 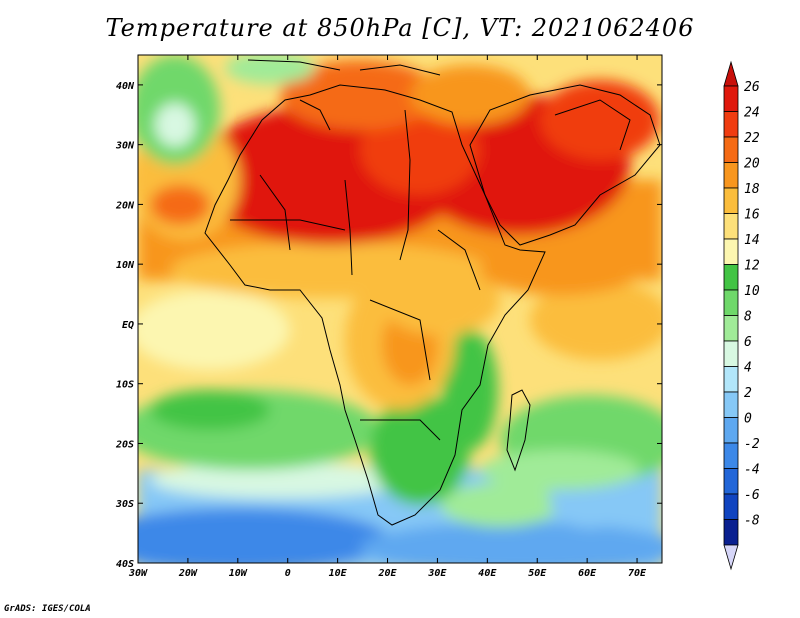 I want to click on x-tick-label: 60E, so click(x=587, y=573).